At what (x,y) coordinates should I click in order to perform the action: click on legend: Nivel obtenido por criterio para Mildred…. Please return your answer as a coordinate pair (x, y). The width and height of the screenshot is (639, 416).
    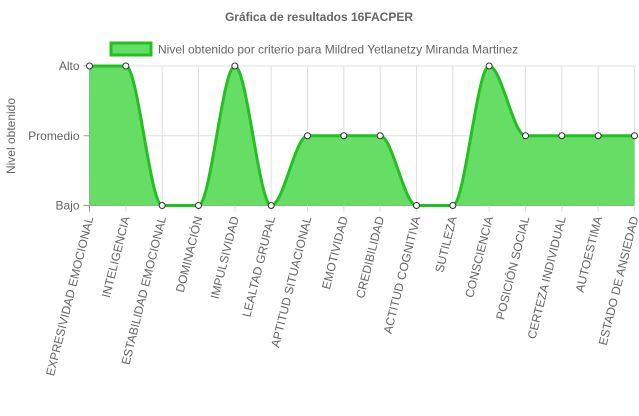
    Looking at the image, I should click on (313, 49).